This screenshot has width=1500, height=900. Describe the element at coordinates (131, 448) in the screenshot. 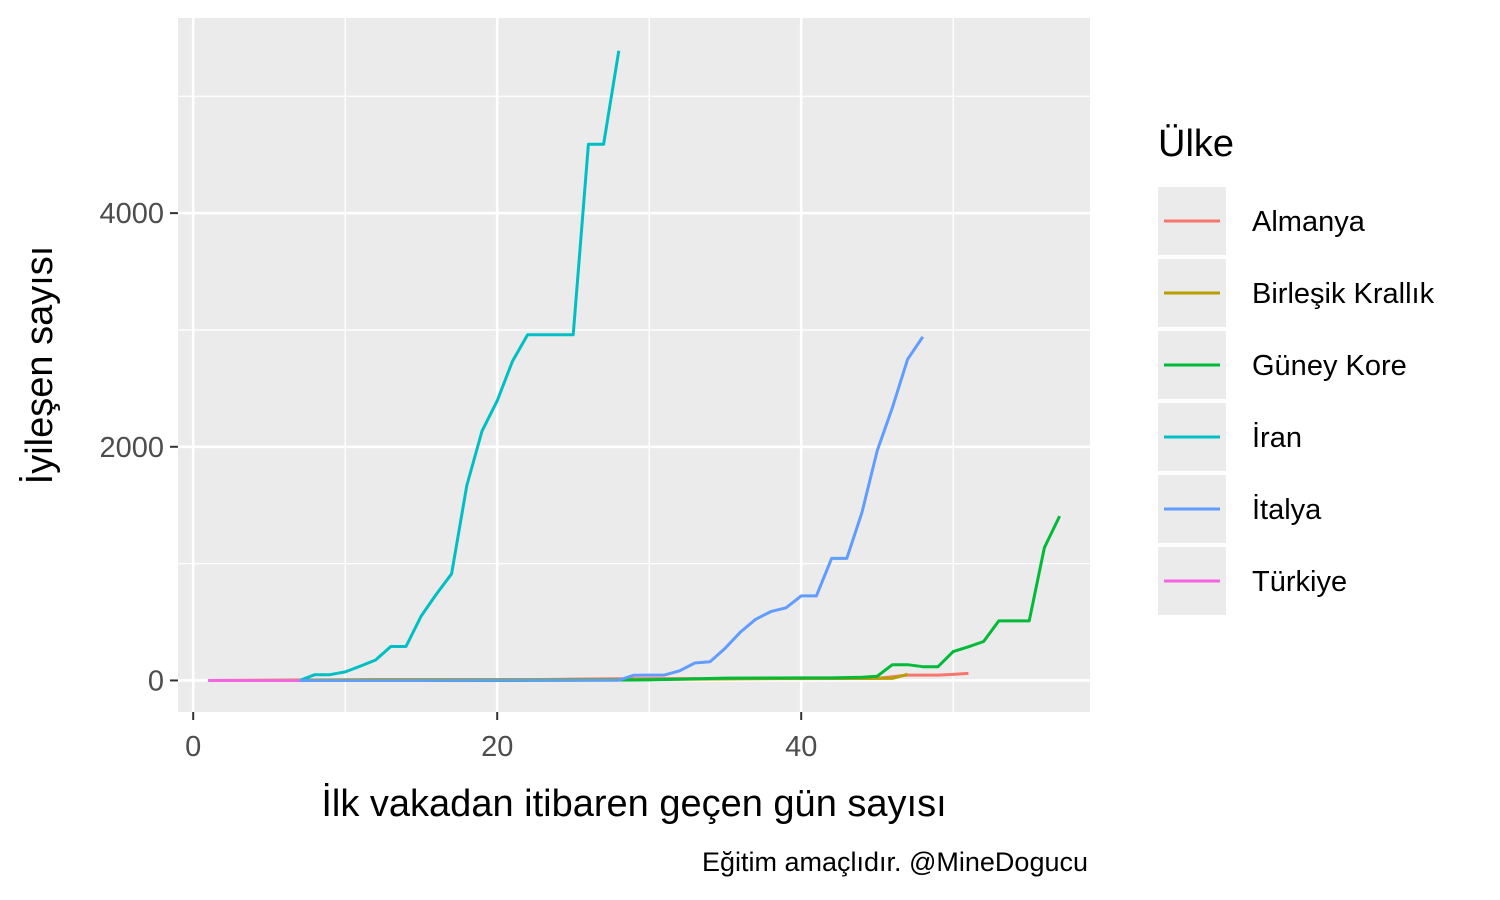

I see `y-tick-label: 2000` at that location.